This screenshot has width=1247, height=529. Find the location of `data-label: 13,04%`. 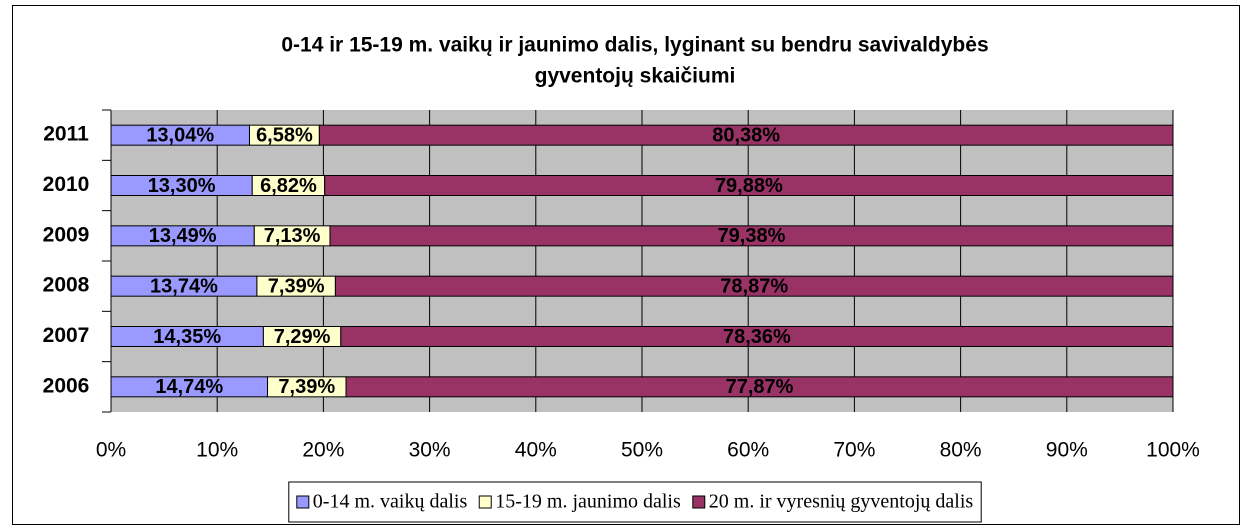

data-label: 13,04% is located at coordinates (180, 135).